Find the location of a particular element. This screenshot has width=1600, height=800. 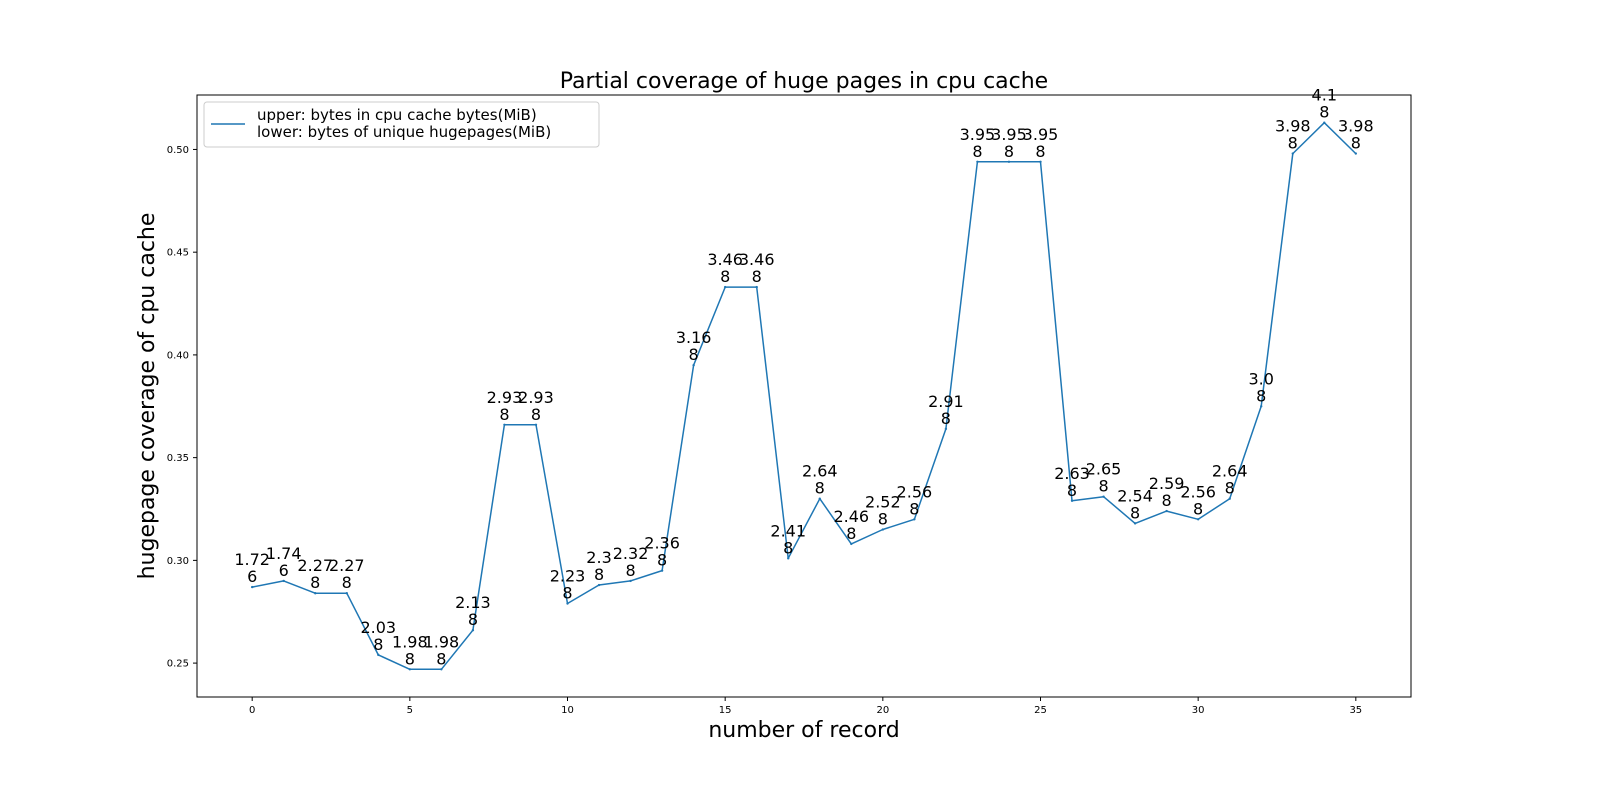

data-label: 3.08 is located at coordinates (1260, 387).